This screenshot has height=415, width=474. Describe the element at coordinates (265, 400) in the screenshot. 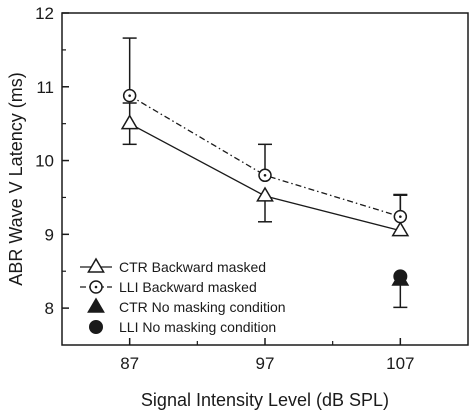

I see `x-axis-title: Signal Intensity Level (dB SPL)` at that location.